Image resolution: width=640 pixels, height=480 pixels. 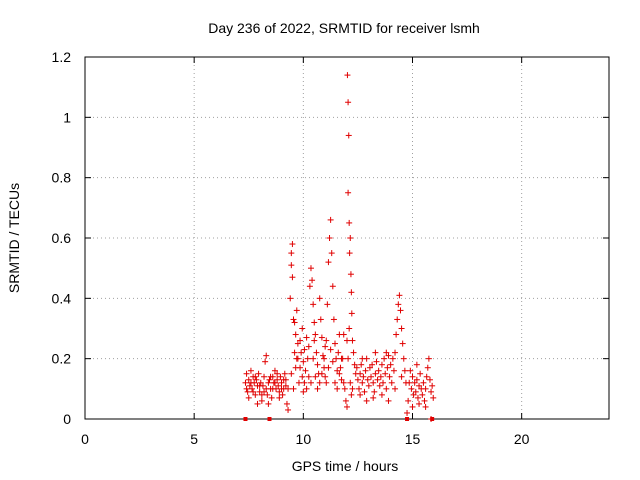 What do you see at coordinates (432, 419) in the screenshot?
I see `zero-marker` at bounding box center [432, 419].